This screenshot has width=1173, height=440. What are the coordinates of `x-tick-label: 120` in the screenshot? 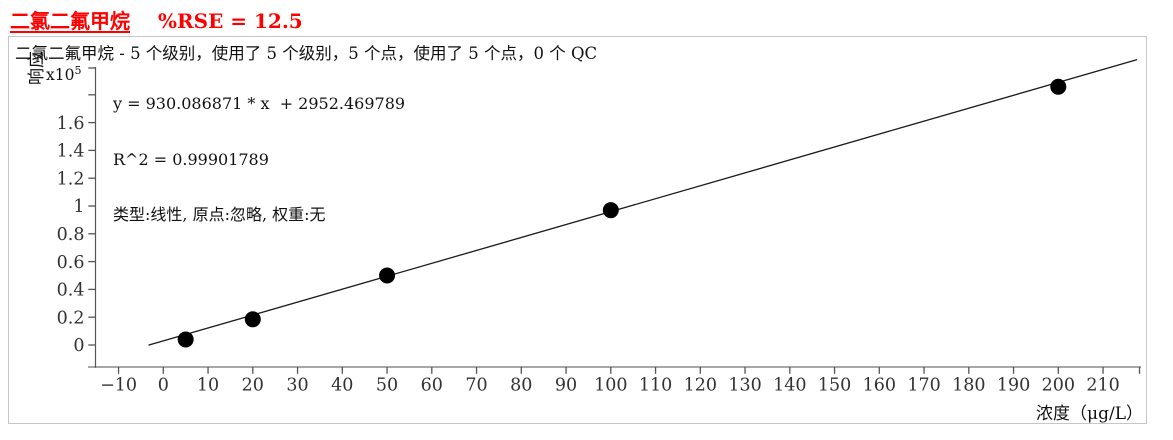 It's located at (700, 386).